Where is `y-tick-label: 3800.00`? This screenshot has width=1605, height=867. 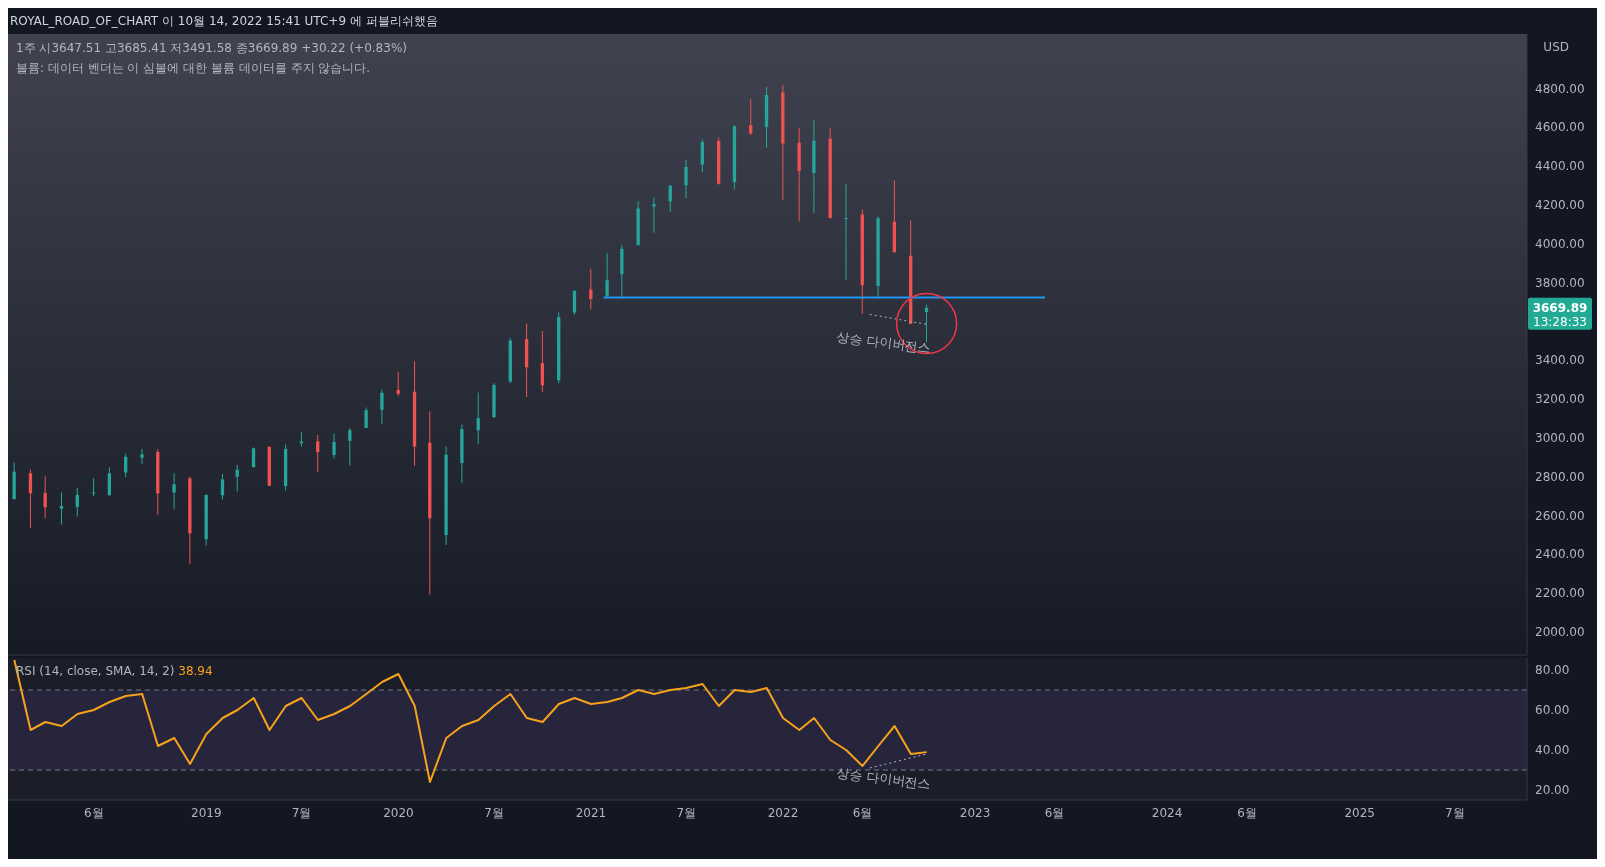 y-tick-label: 3800.00 is located at coordinates (1560, 282).